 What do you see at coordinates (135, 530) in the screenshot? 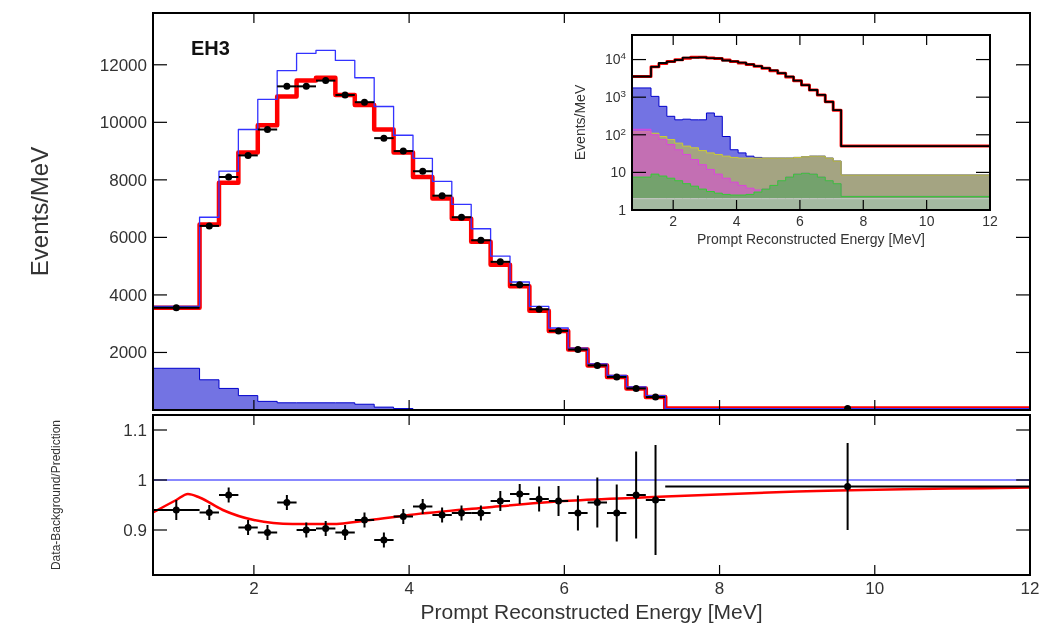
I see `y-tick-label: 0.9` at bounding box center [135, 530].